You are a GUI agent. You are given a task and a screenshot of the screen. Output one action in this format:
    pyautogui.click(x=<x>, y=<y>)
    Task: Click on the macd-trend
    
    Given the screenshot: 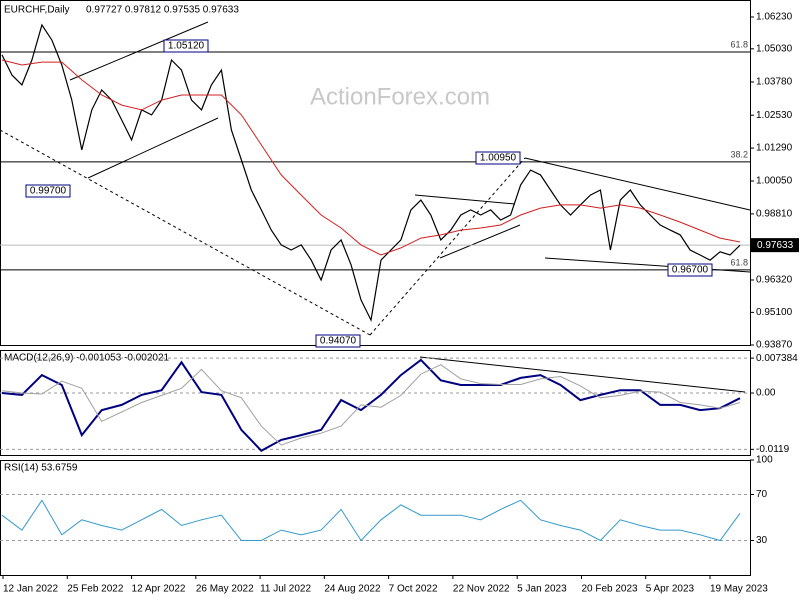 What is the action you would take?
    pyautogui.click(x=582, y=374)
    